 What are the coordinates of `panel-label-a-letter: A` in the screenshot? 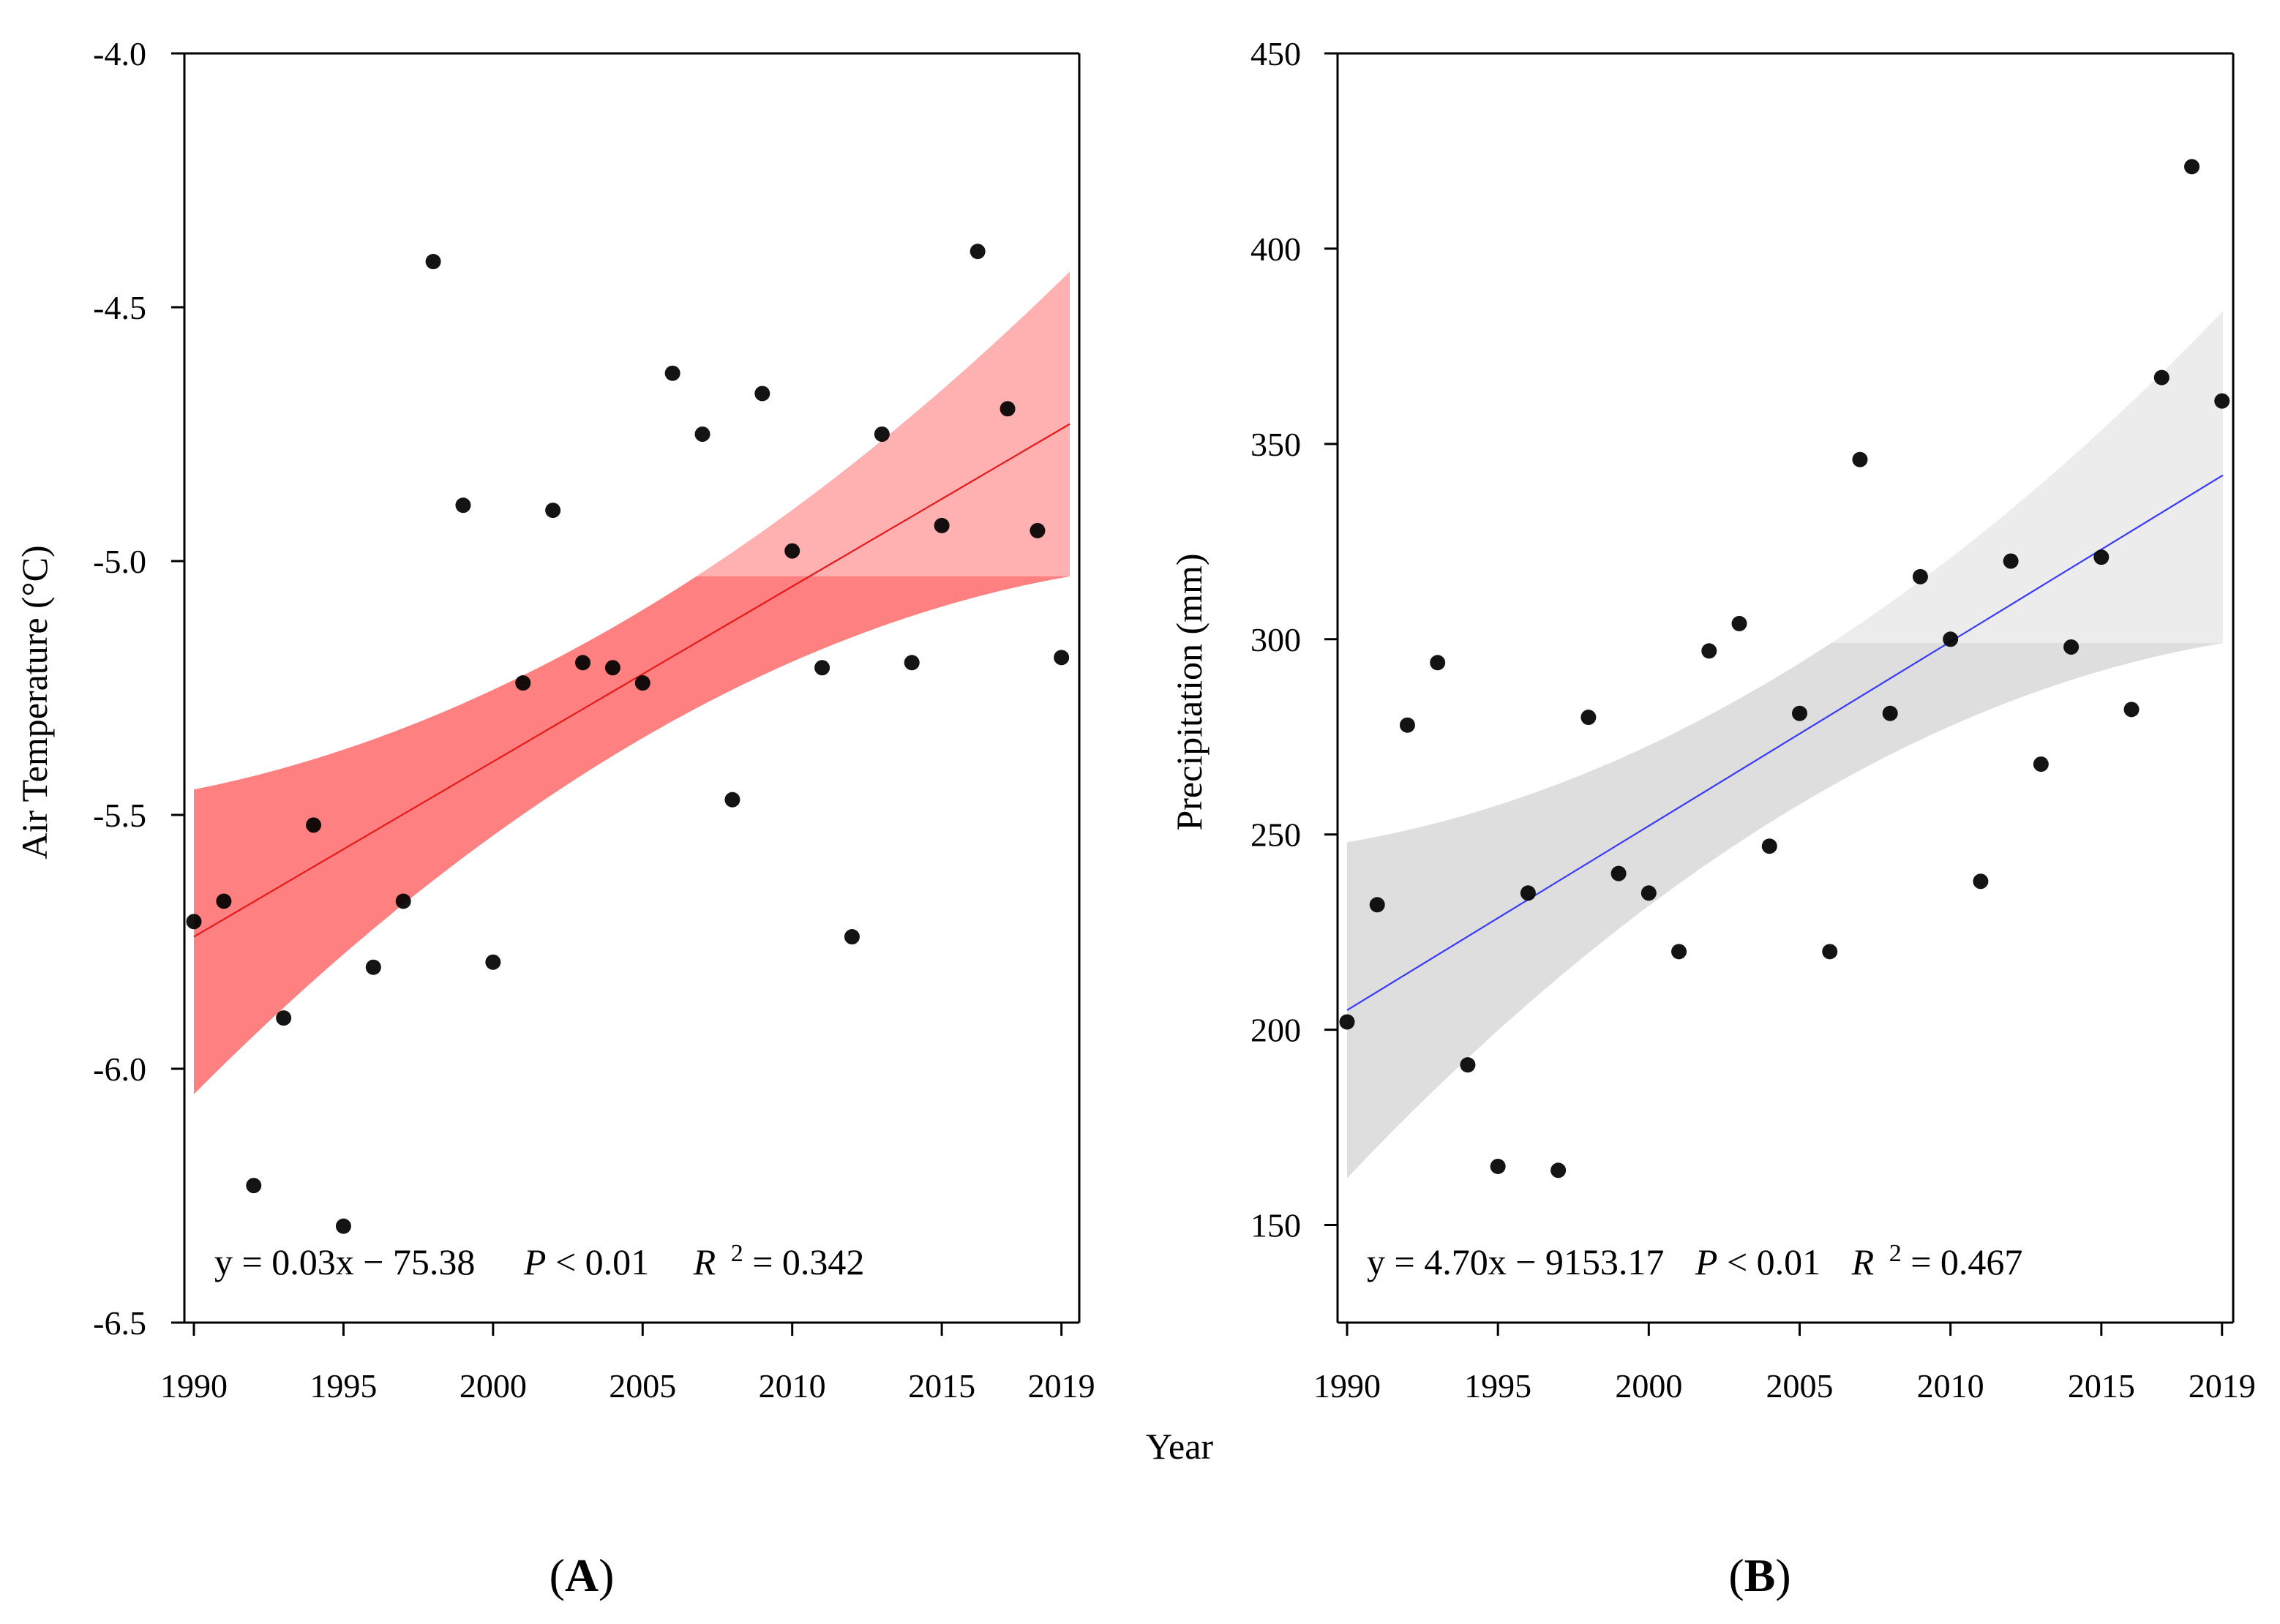 It's located at (582, 1575).